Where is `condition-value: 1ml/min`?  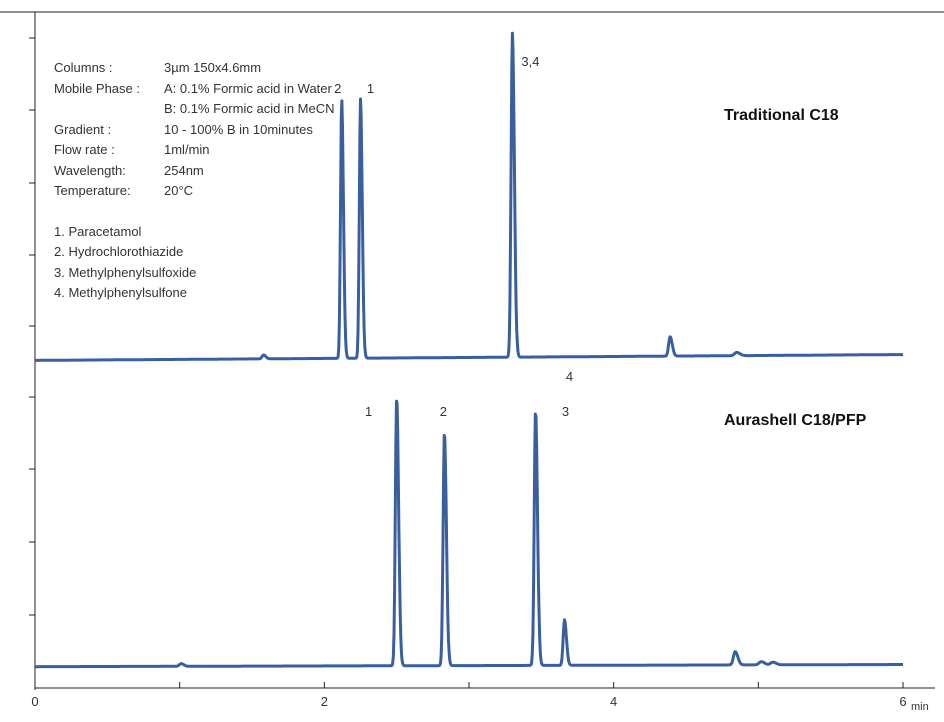
condition-value: 1ml/min is located at coordinates (187, 149).